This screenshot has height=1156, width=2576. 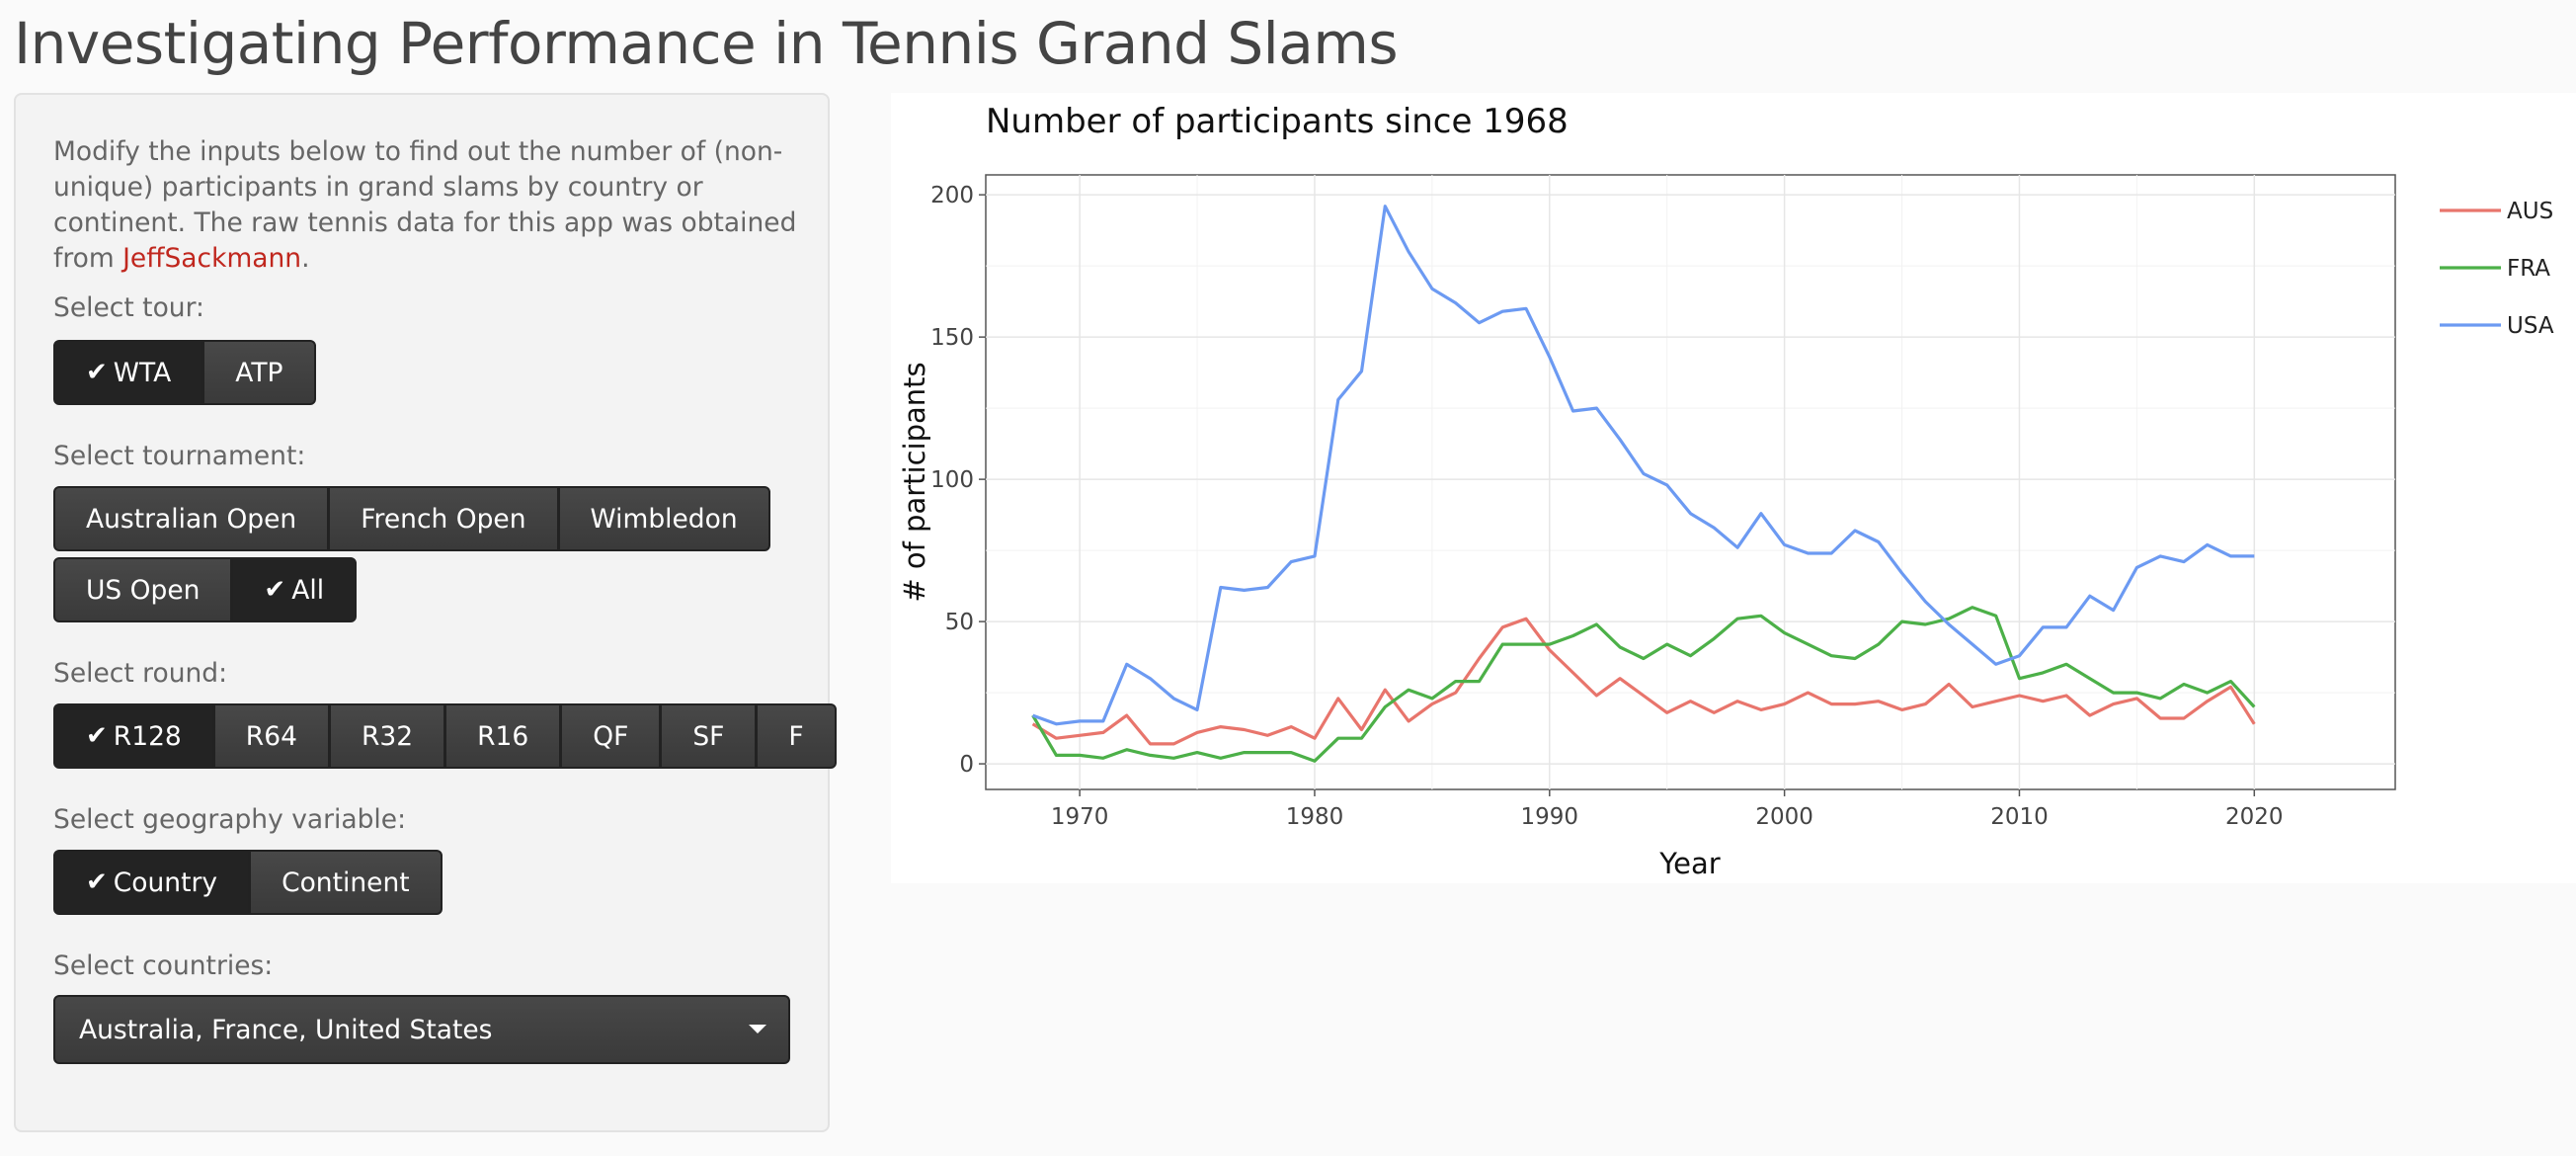 I want to click on tournament-button-group-row2: US Open ✔ All, so click(x=205, y=590).